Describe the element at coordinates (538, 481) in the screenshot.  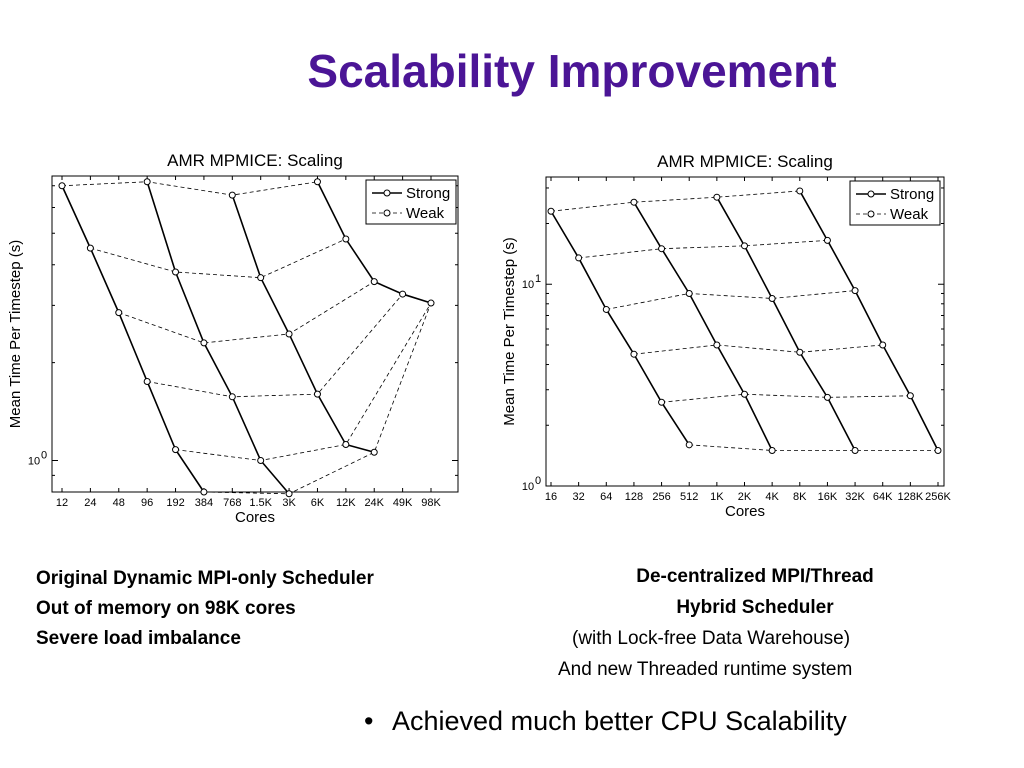
I see `y-tick-label-exponent: 0` at that location.